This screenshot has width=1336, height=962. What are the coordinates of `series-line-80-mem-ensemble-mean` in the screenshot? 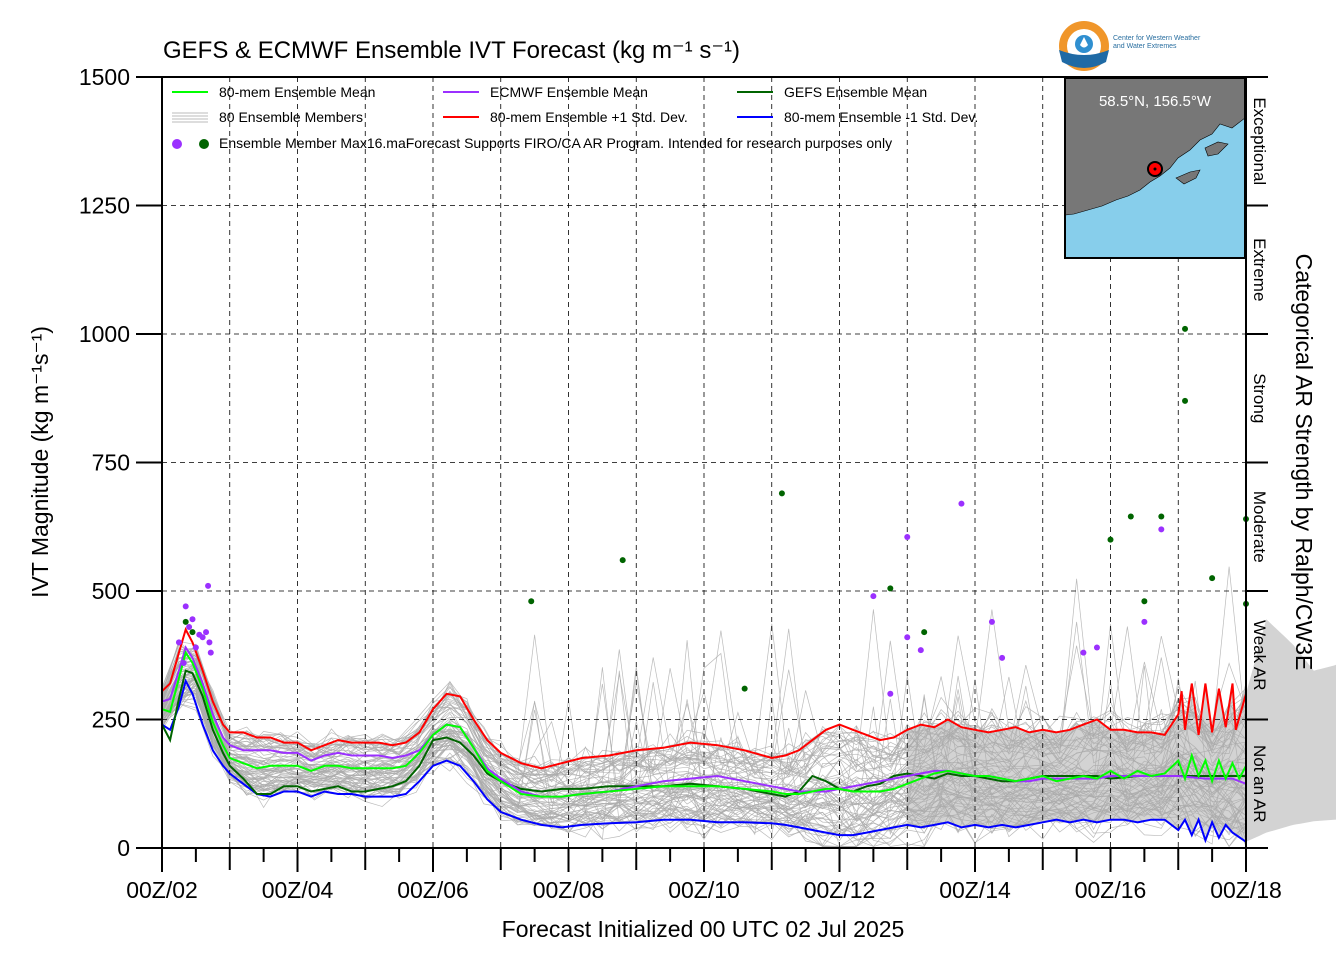 It's located at (704, 724).